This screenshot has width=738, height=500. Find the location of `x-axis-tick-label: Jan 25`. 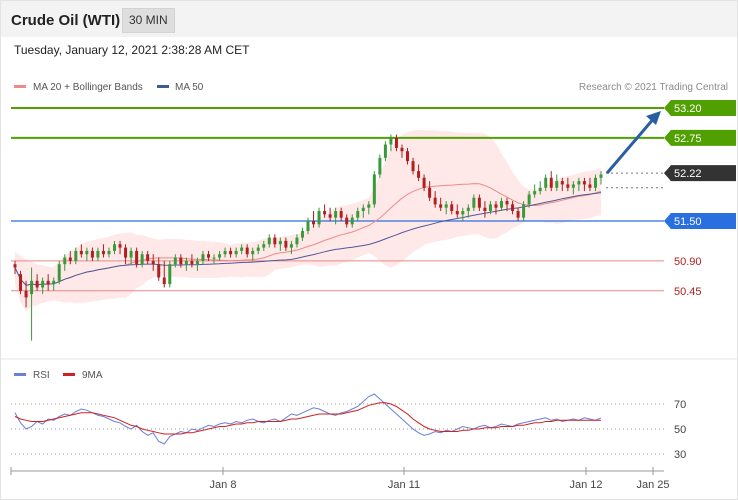

x-axis-tick-label: Jan 25 is located at coordinates (652, 485).